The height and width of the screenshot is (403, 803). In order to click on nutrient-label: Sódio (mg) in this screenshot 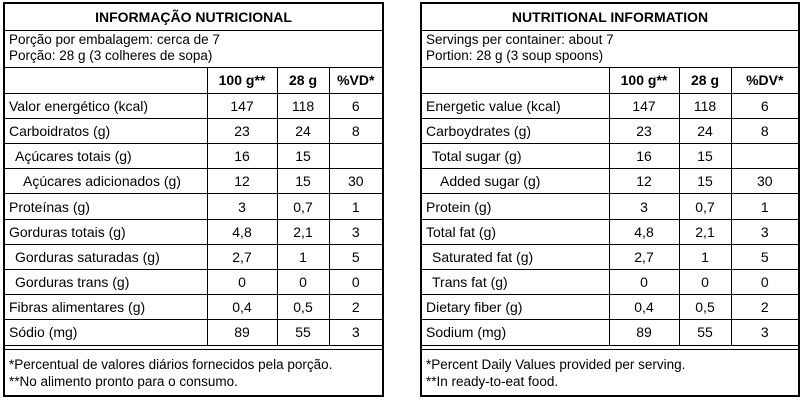, I will do `click(106, 332)`.